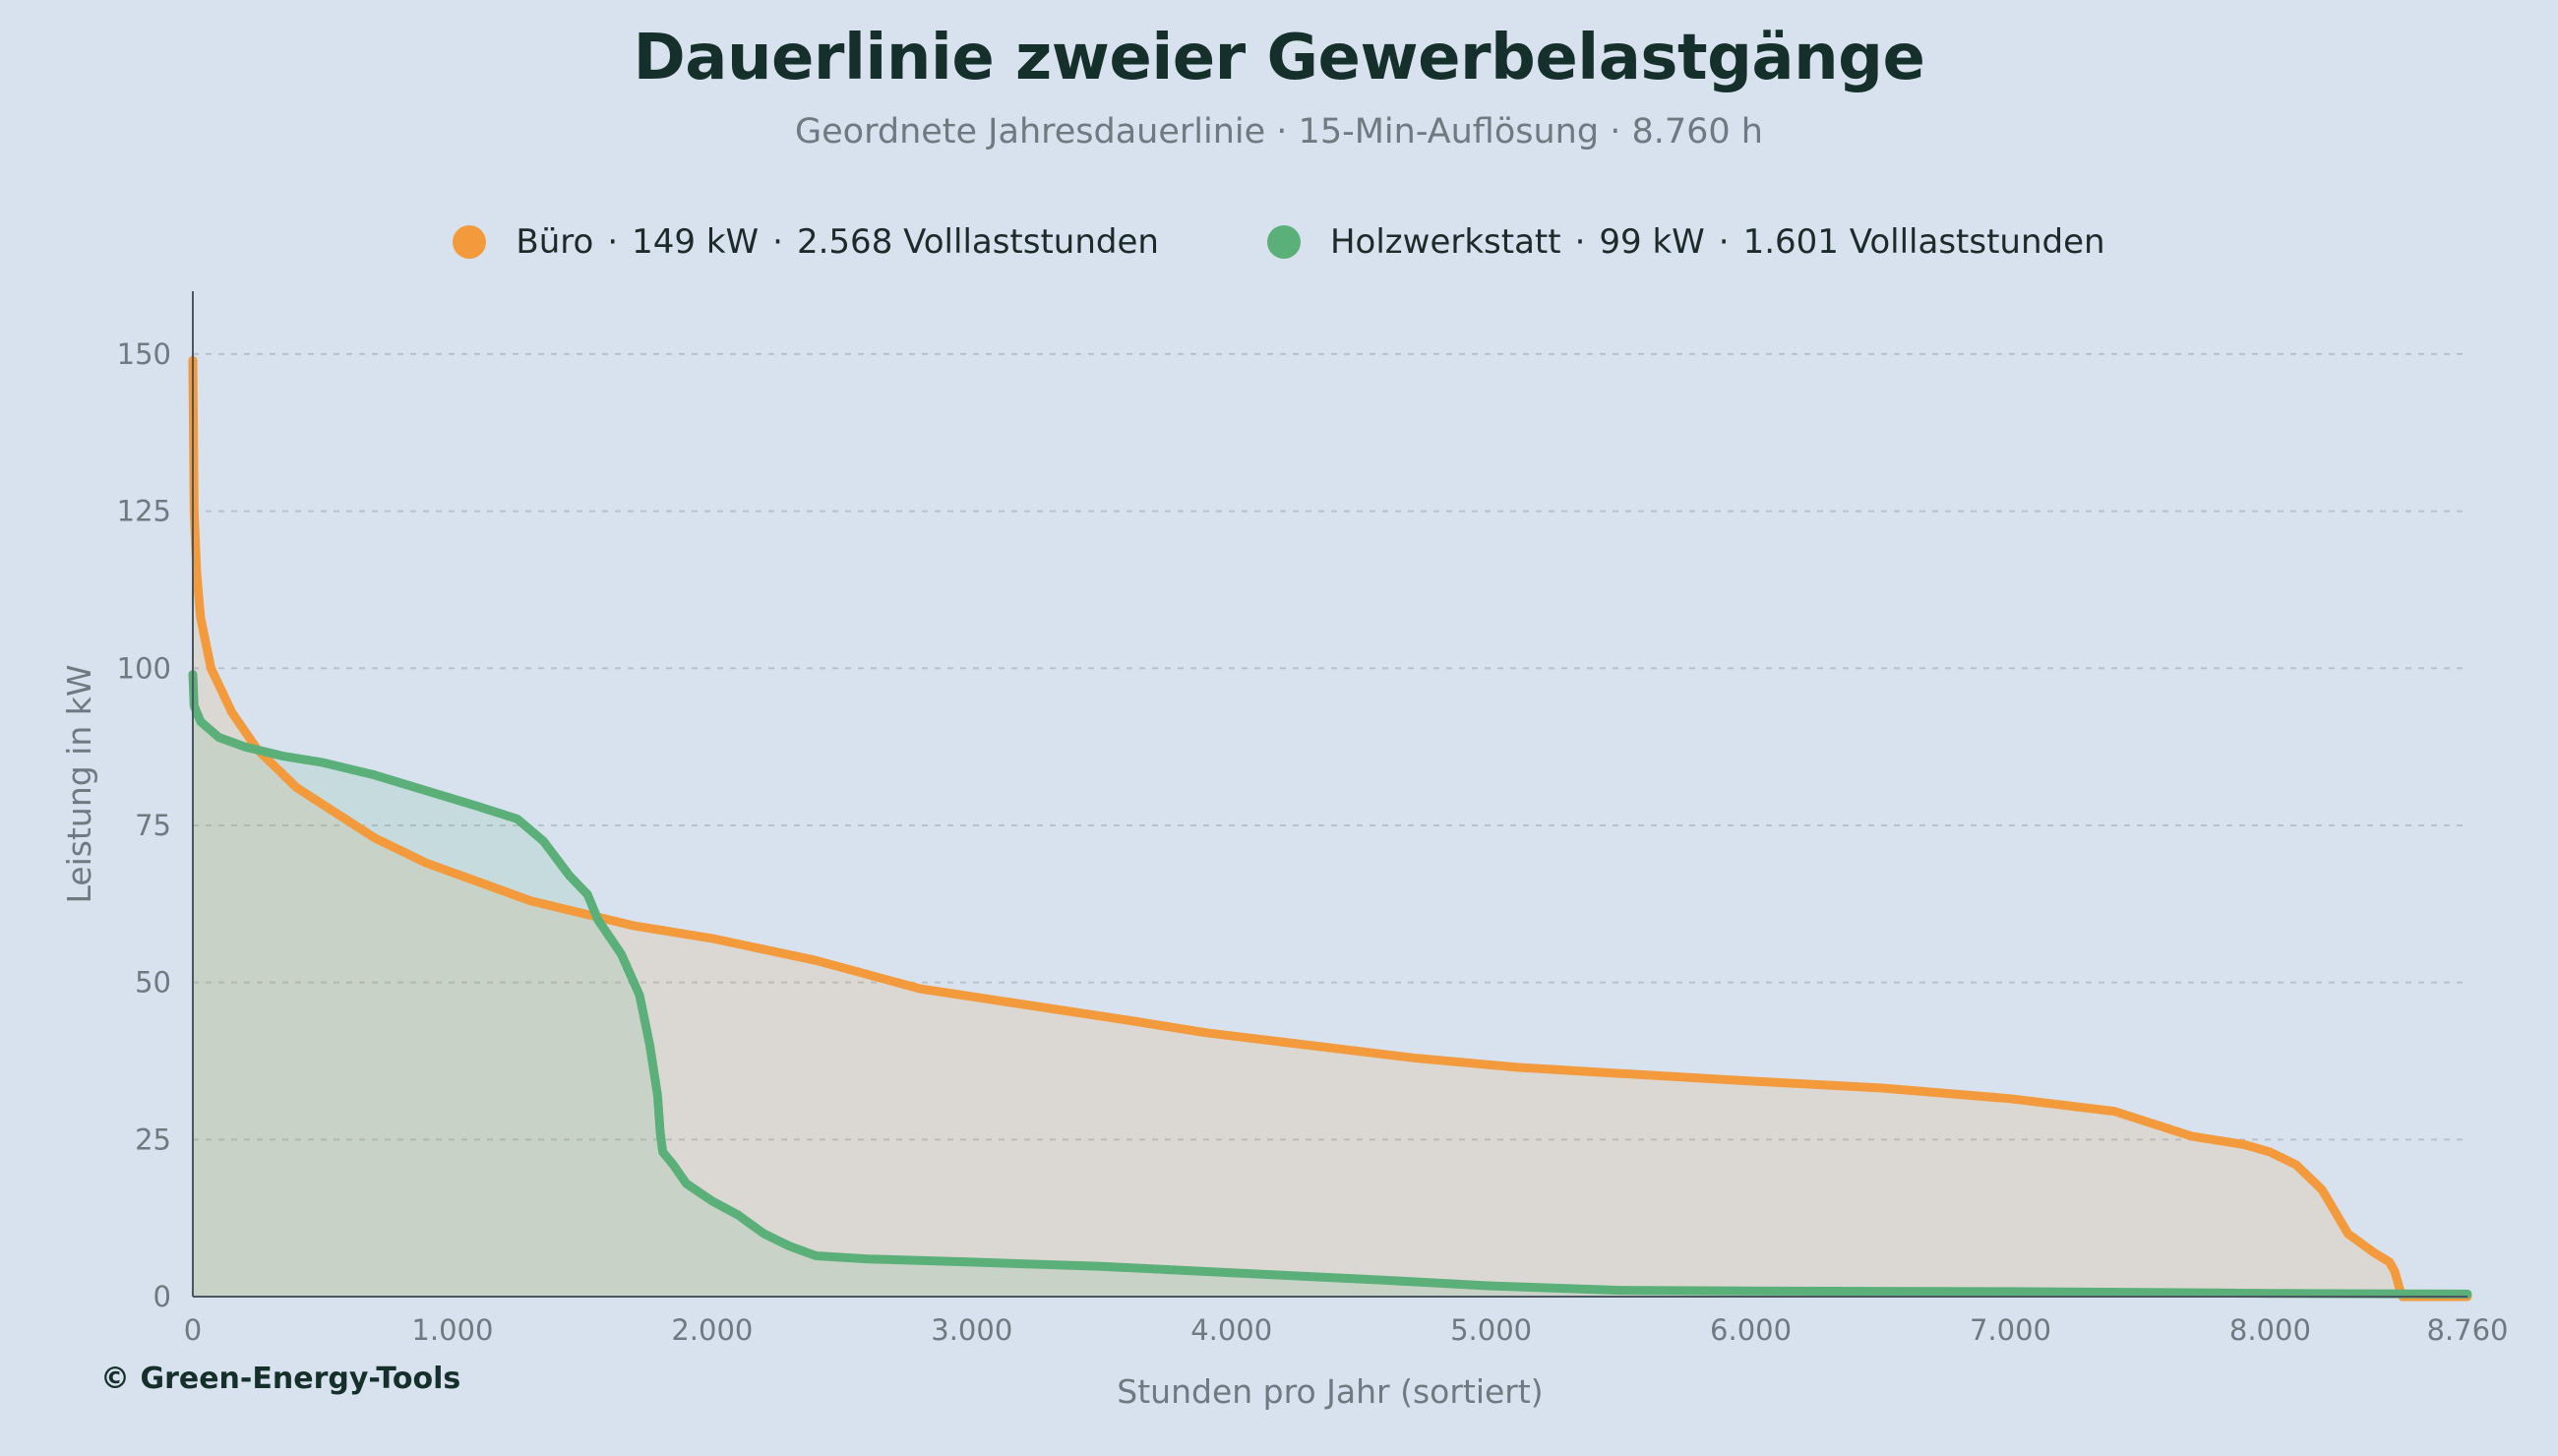 The image size is (2558, 1456). Describe the element at coordinates (972, 1330) in the screenshot. I see `x-tick-label-3000: 3.000` at that location.